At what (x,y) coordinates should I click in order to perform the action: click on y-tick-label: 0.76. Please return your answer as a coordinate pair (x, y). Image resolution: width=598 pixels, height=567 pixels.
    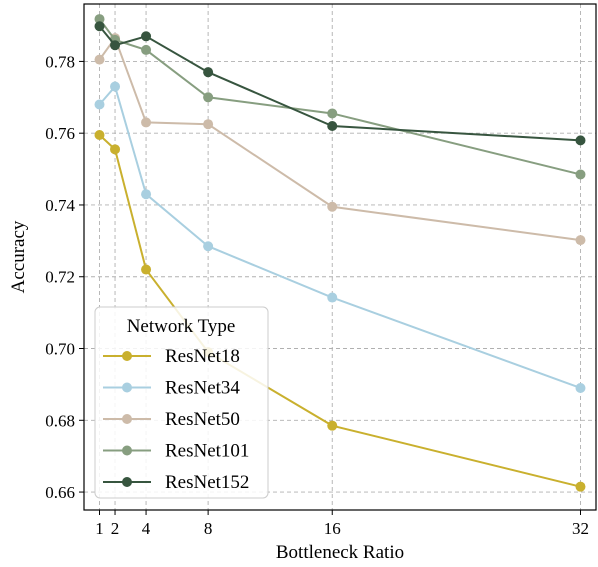
    Looking at the image, I should click on (60, 133).